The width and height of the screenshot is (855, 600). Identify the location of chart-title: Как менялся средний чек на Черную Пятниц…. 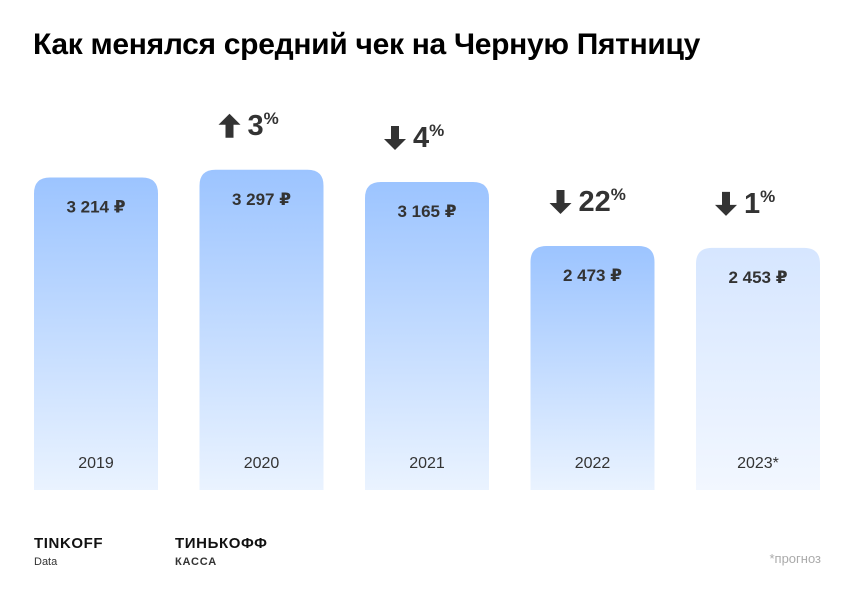
(367, 44).